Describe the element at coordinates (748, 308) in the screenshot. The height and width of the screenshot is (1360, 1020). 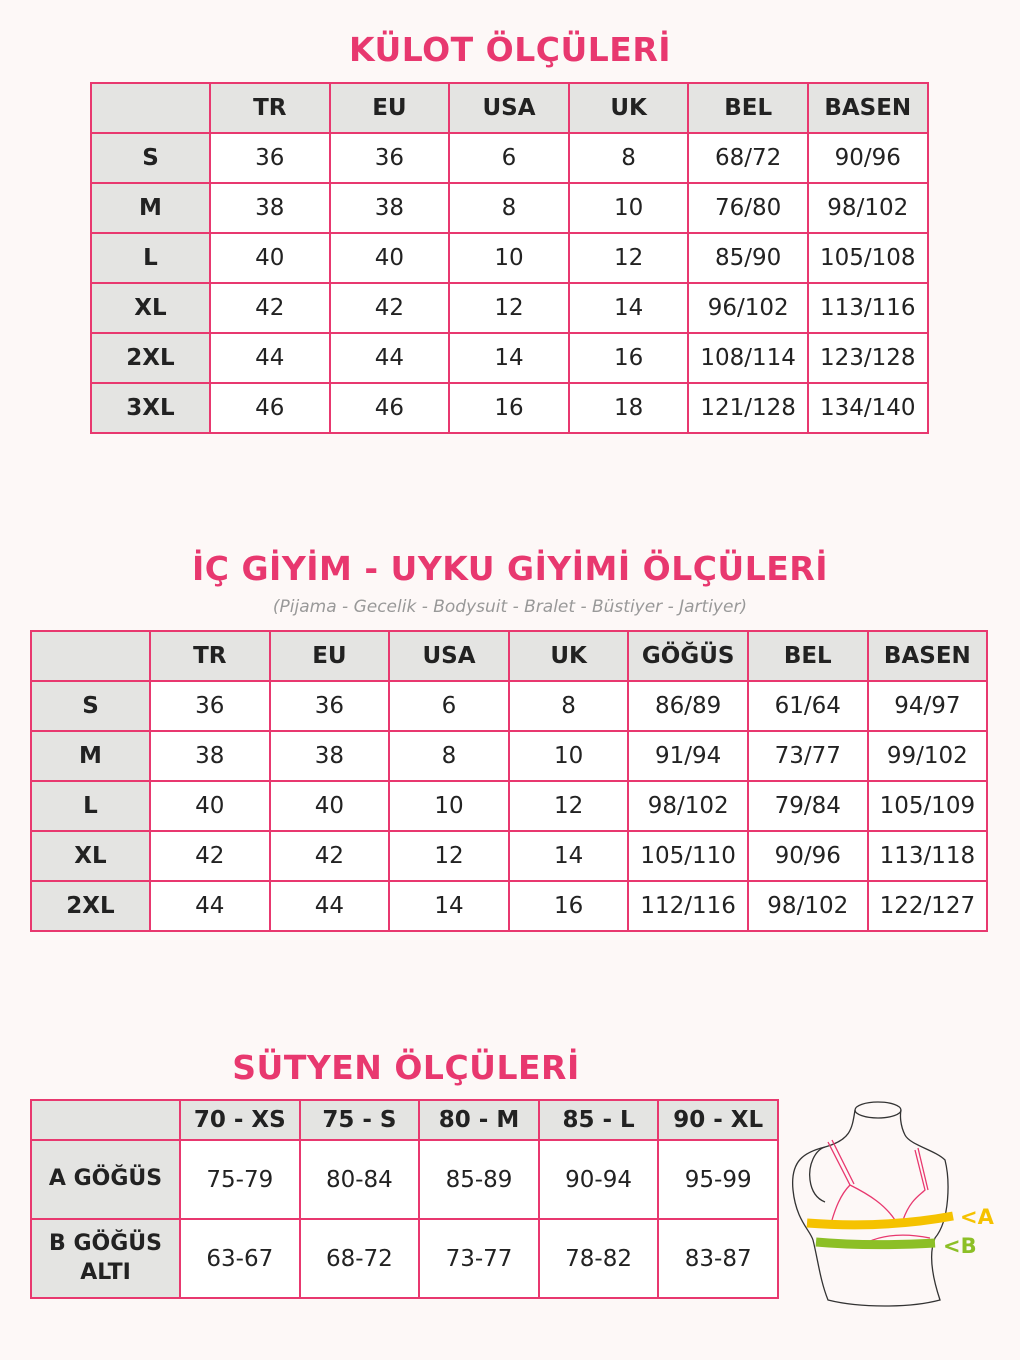
I see `table-cell: 96/102` at that location.